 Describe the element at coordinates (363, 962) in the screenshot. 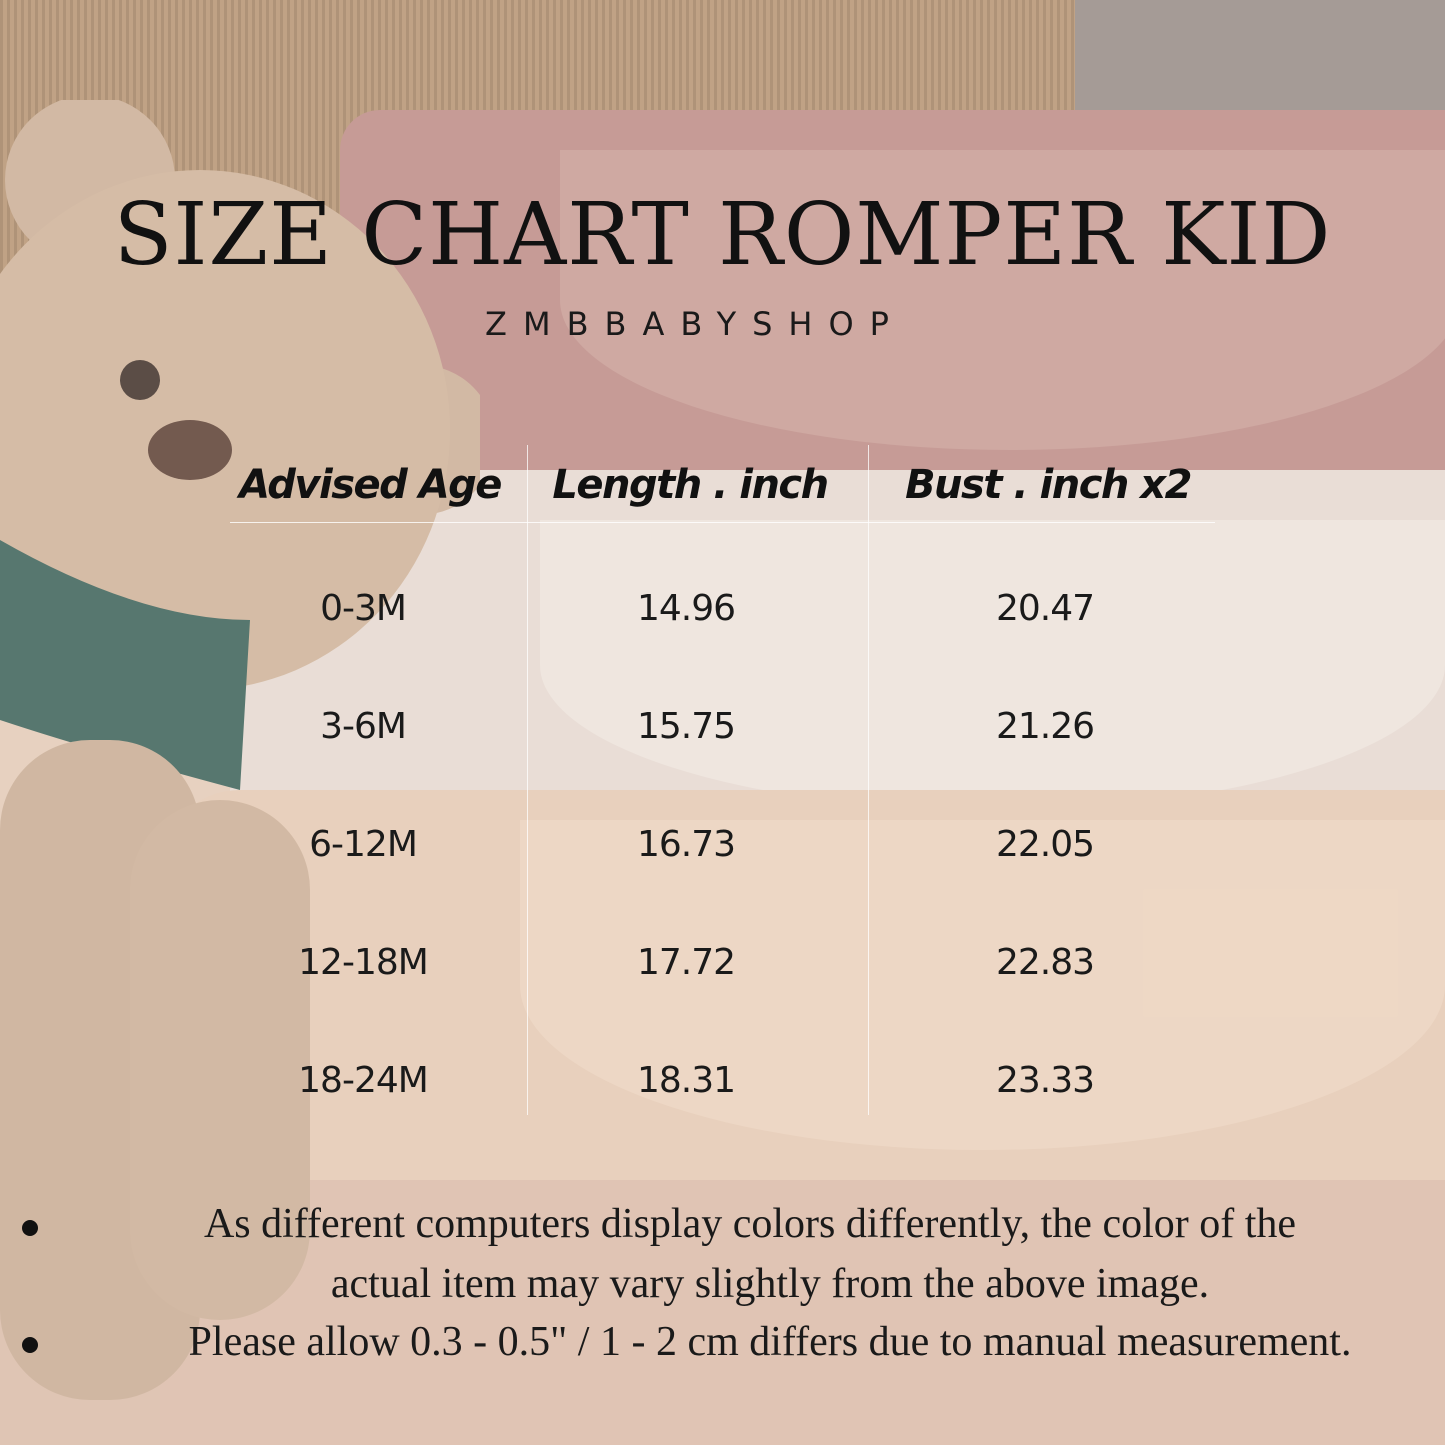

I see `cell-age: 12-18M` at that location.